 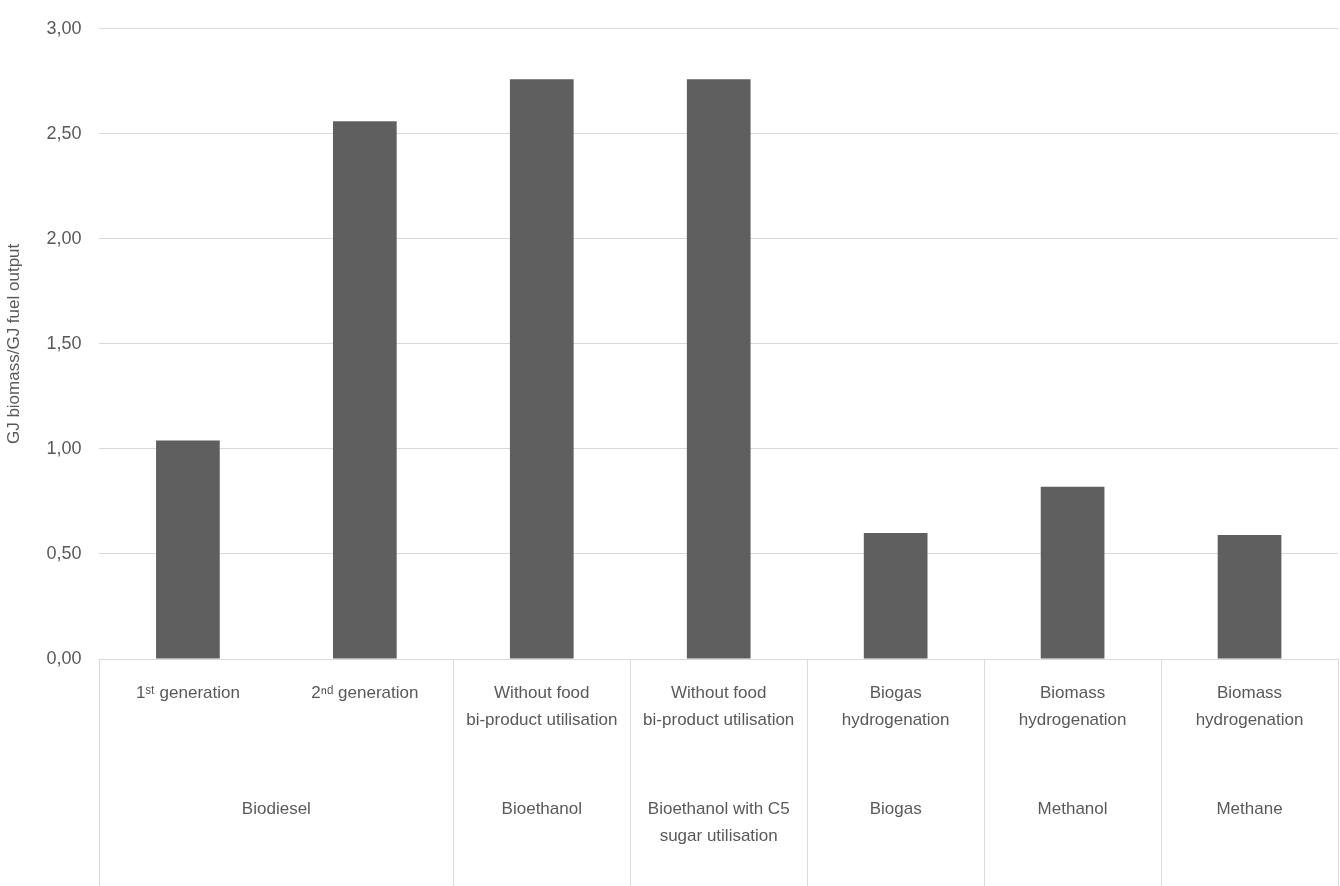 I want to click on y-tick-label: 0,00, so click(x=64, y=657).